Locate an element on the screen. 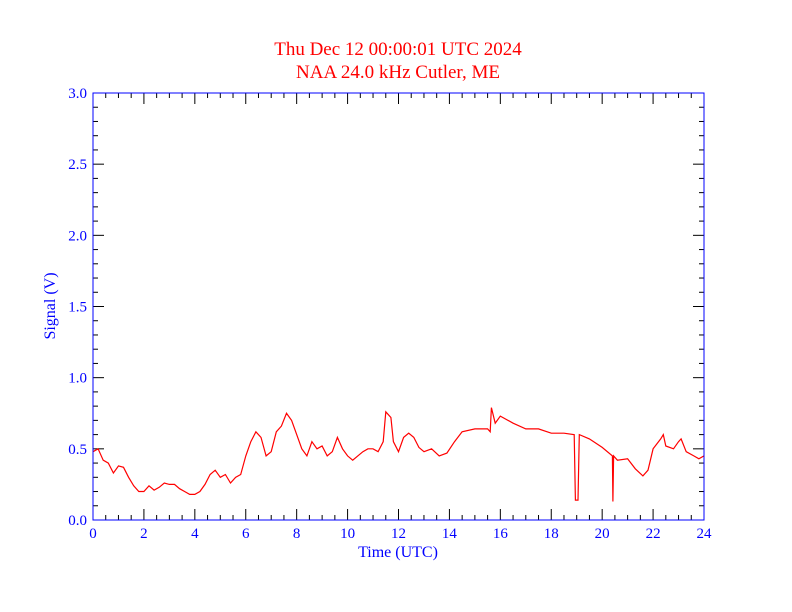 Image resolution: width=792 pixels, height=612 pixels. x-tick-label: 8 is located at coordinates (297, 534).